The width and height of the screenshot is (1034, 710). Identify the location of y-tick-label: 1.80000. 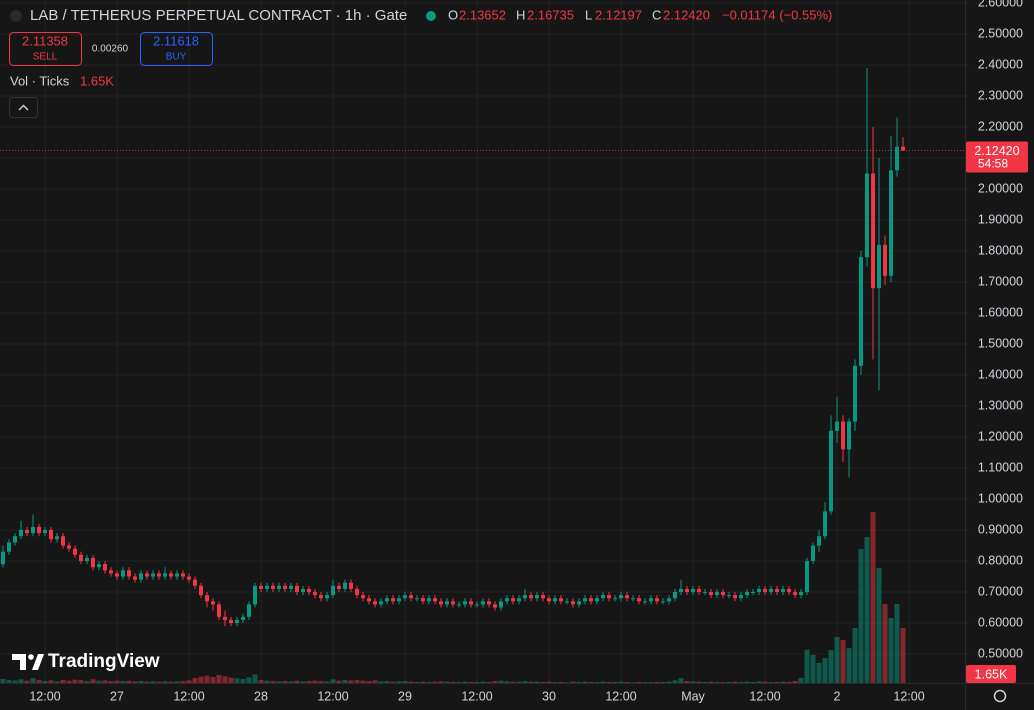
(1000, 250).